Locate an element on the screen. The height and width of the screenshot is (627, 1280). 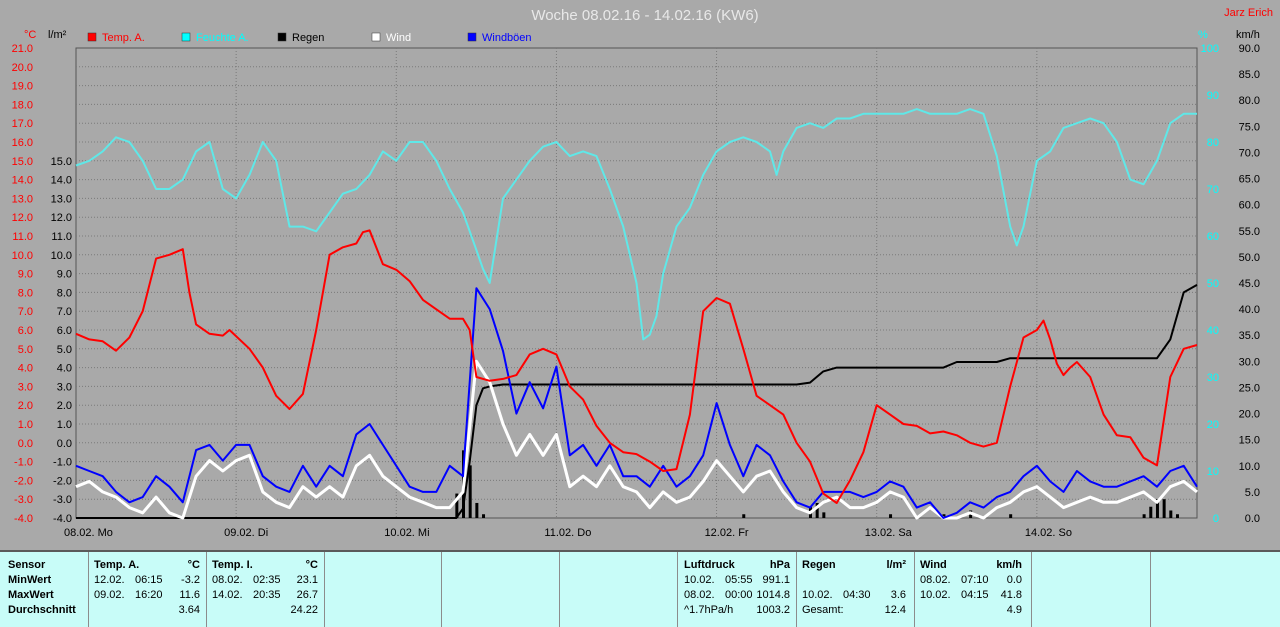
wind-tick-label: 25.0 is located at coordinates (1249, 388).